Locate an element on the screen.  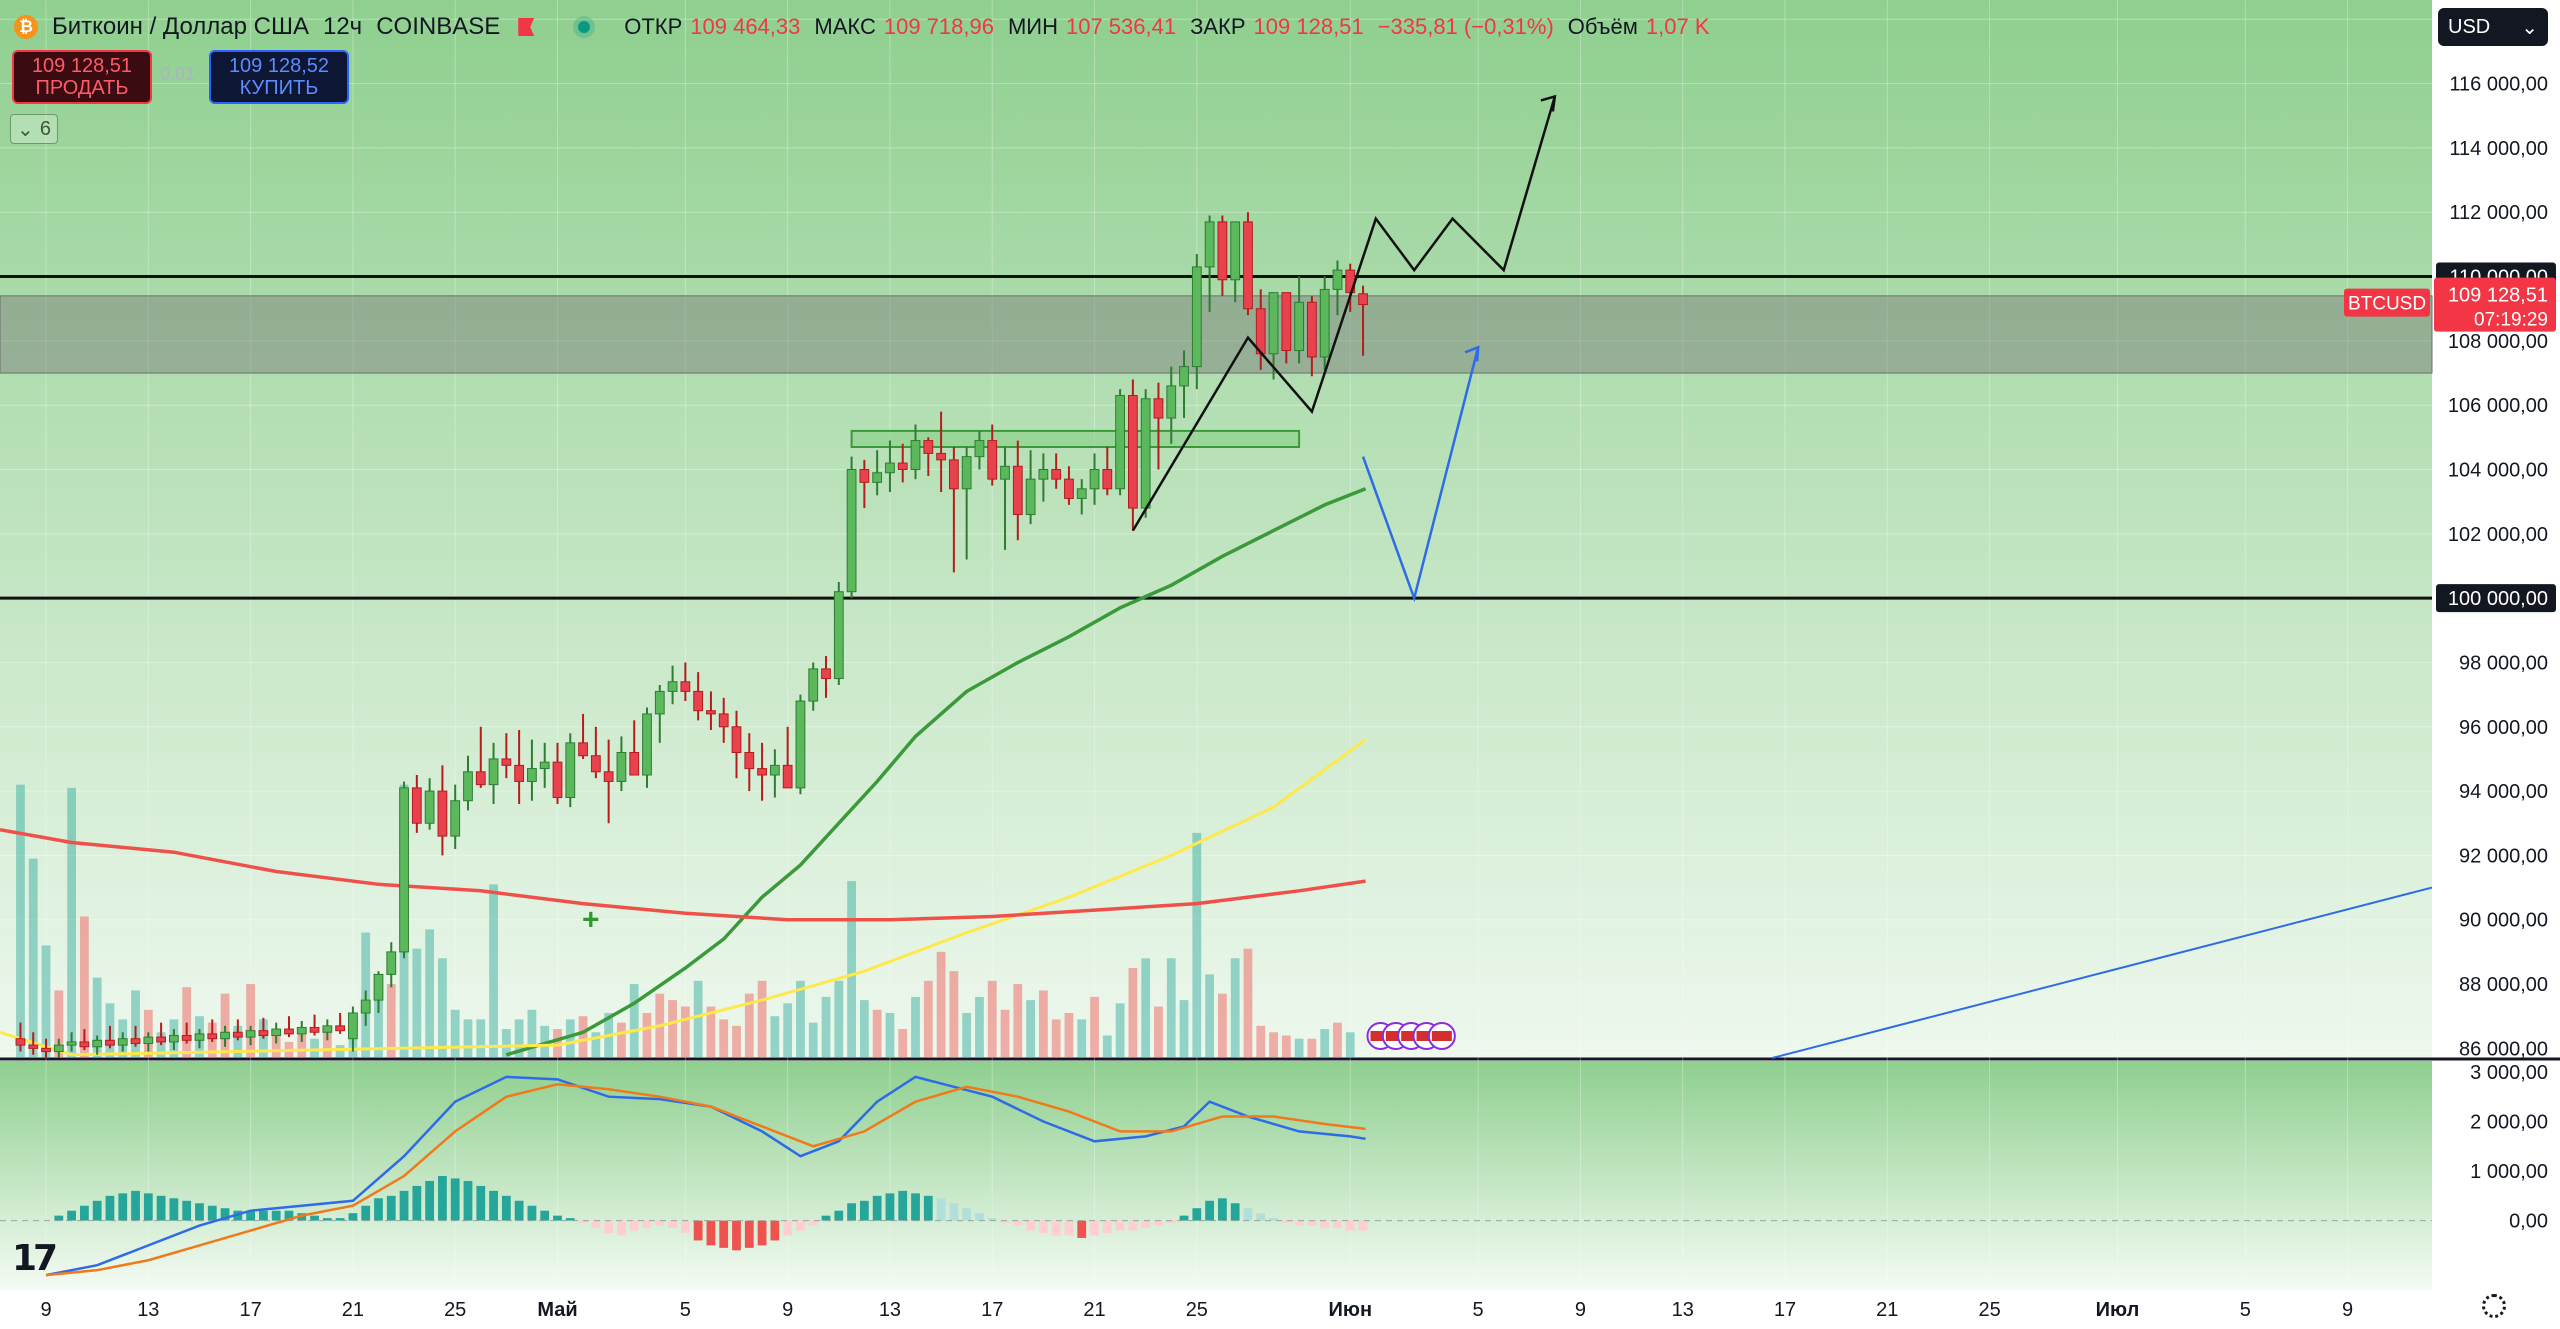
moving-average-red is located at coordinates (683, 874).